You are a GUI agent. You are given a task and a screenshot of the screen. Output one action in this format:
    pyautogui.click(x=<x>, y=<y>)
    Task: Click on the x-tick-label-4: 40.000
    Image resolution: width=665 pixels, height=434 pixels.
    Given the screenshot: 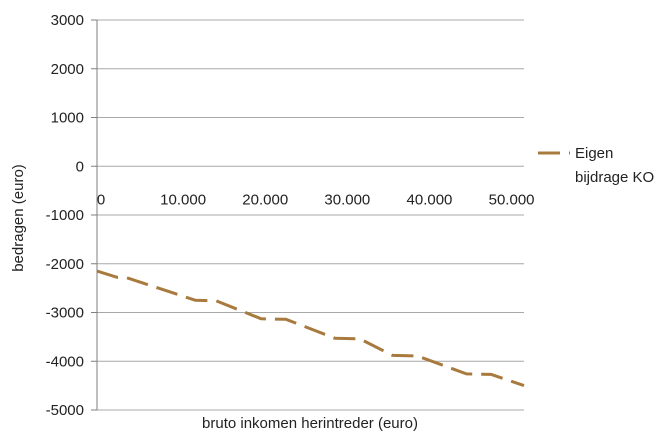 What is the action you would take?
    pyautogui.click(x=430, y=199)
    